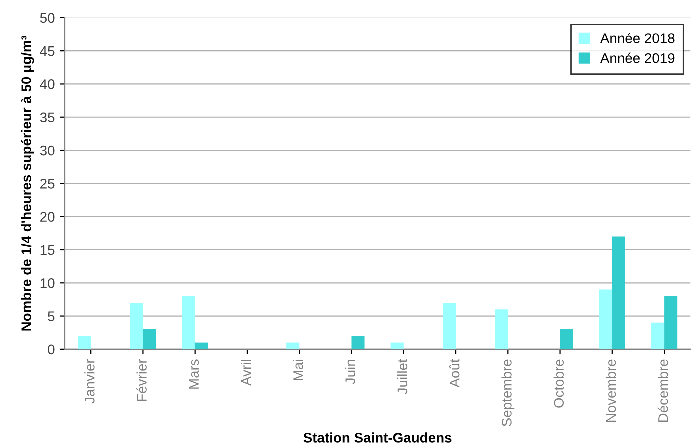  Describe the element at coordinates (47, 117) in the screenshot. I see `y-tick-label: 35` at that location.